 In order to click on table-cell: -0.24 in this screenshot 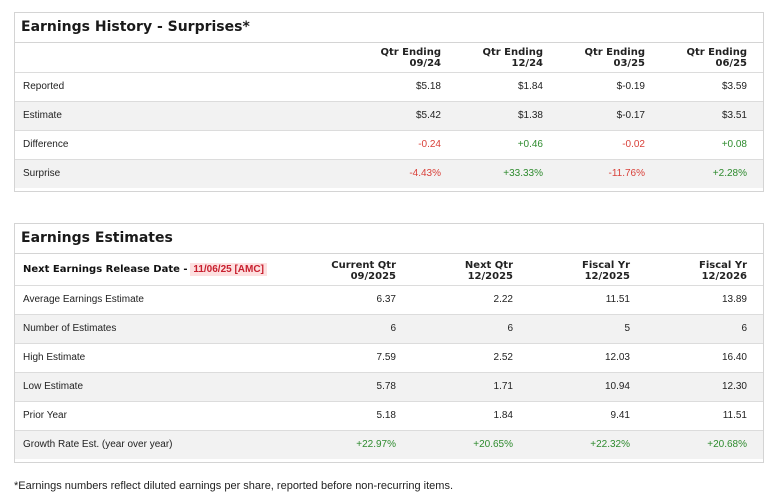, I will do `click(429, 144)`.